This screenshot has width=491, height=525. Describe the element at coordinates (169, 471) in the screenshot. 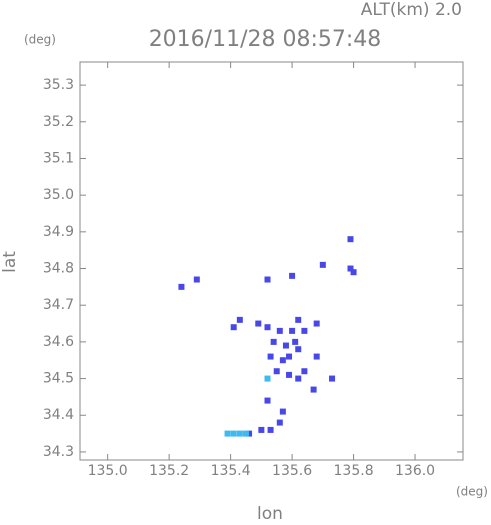

I see `x-tick-label: 135.2` at that location.